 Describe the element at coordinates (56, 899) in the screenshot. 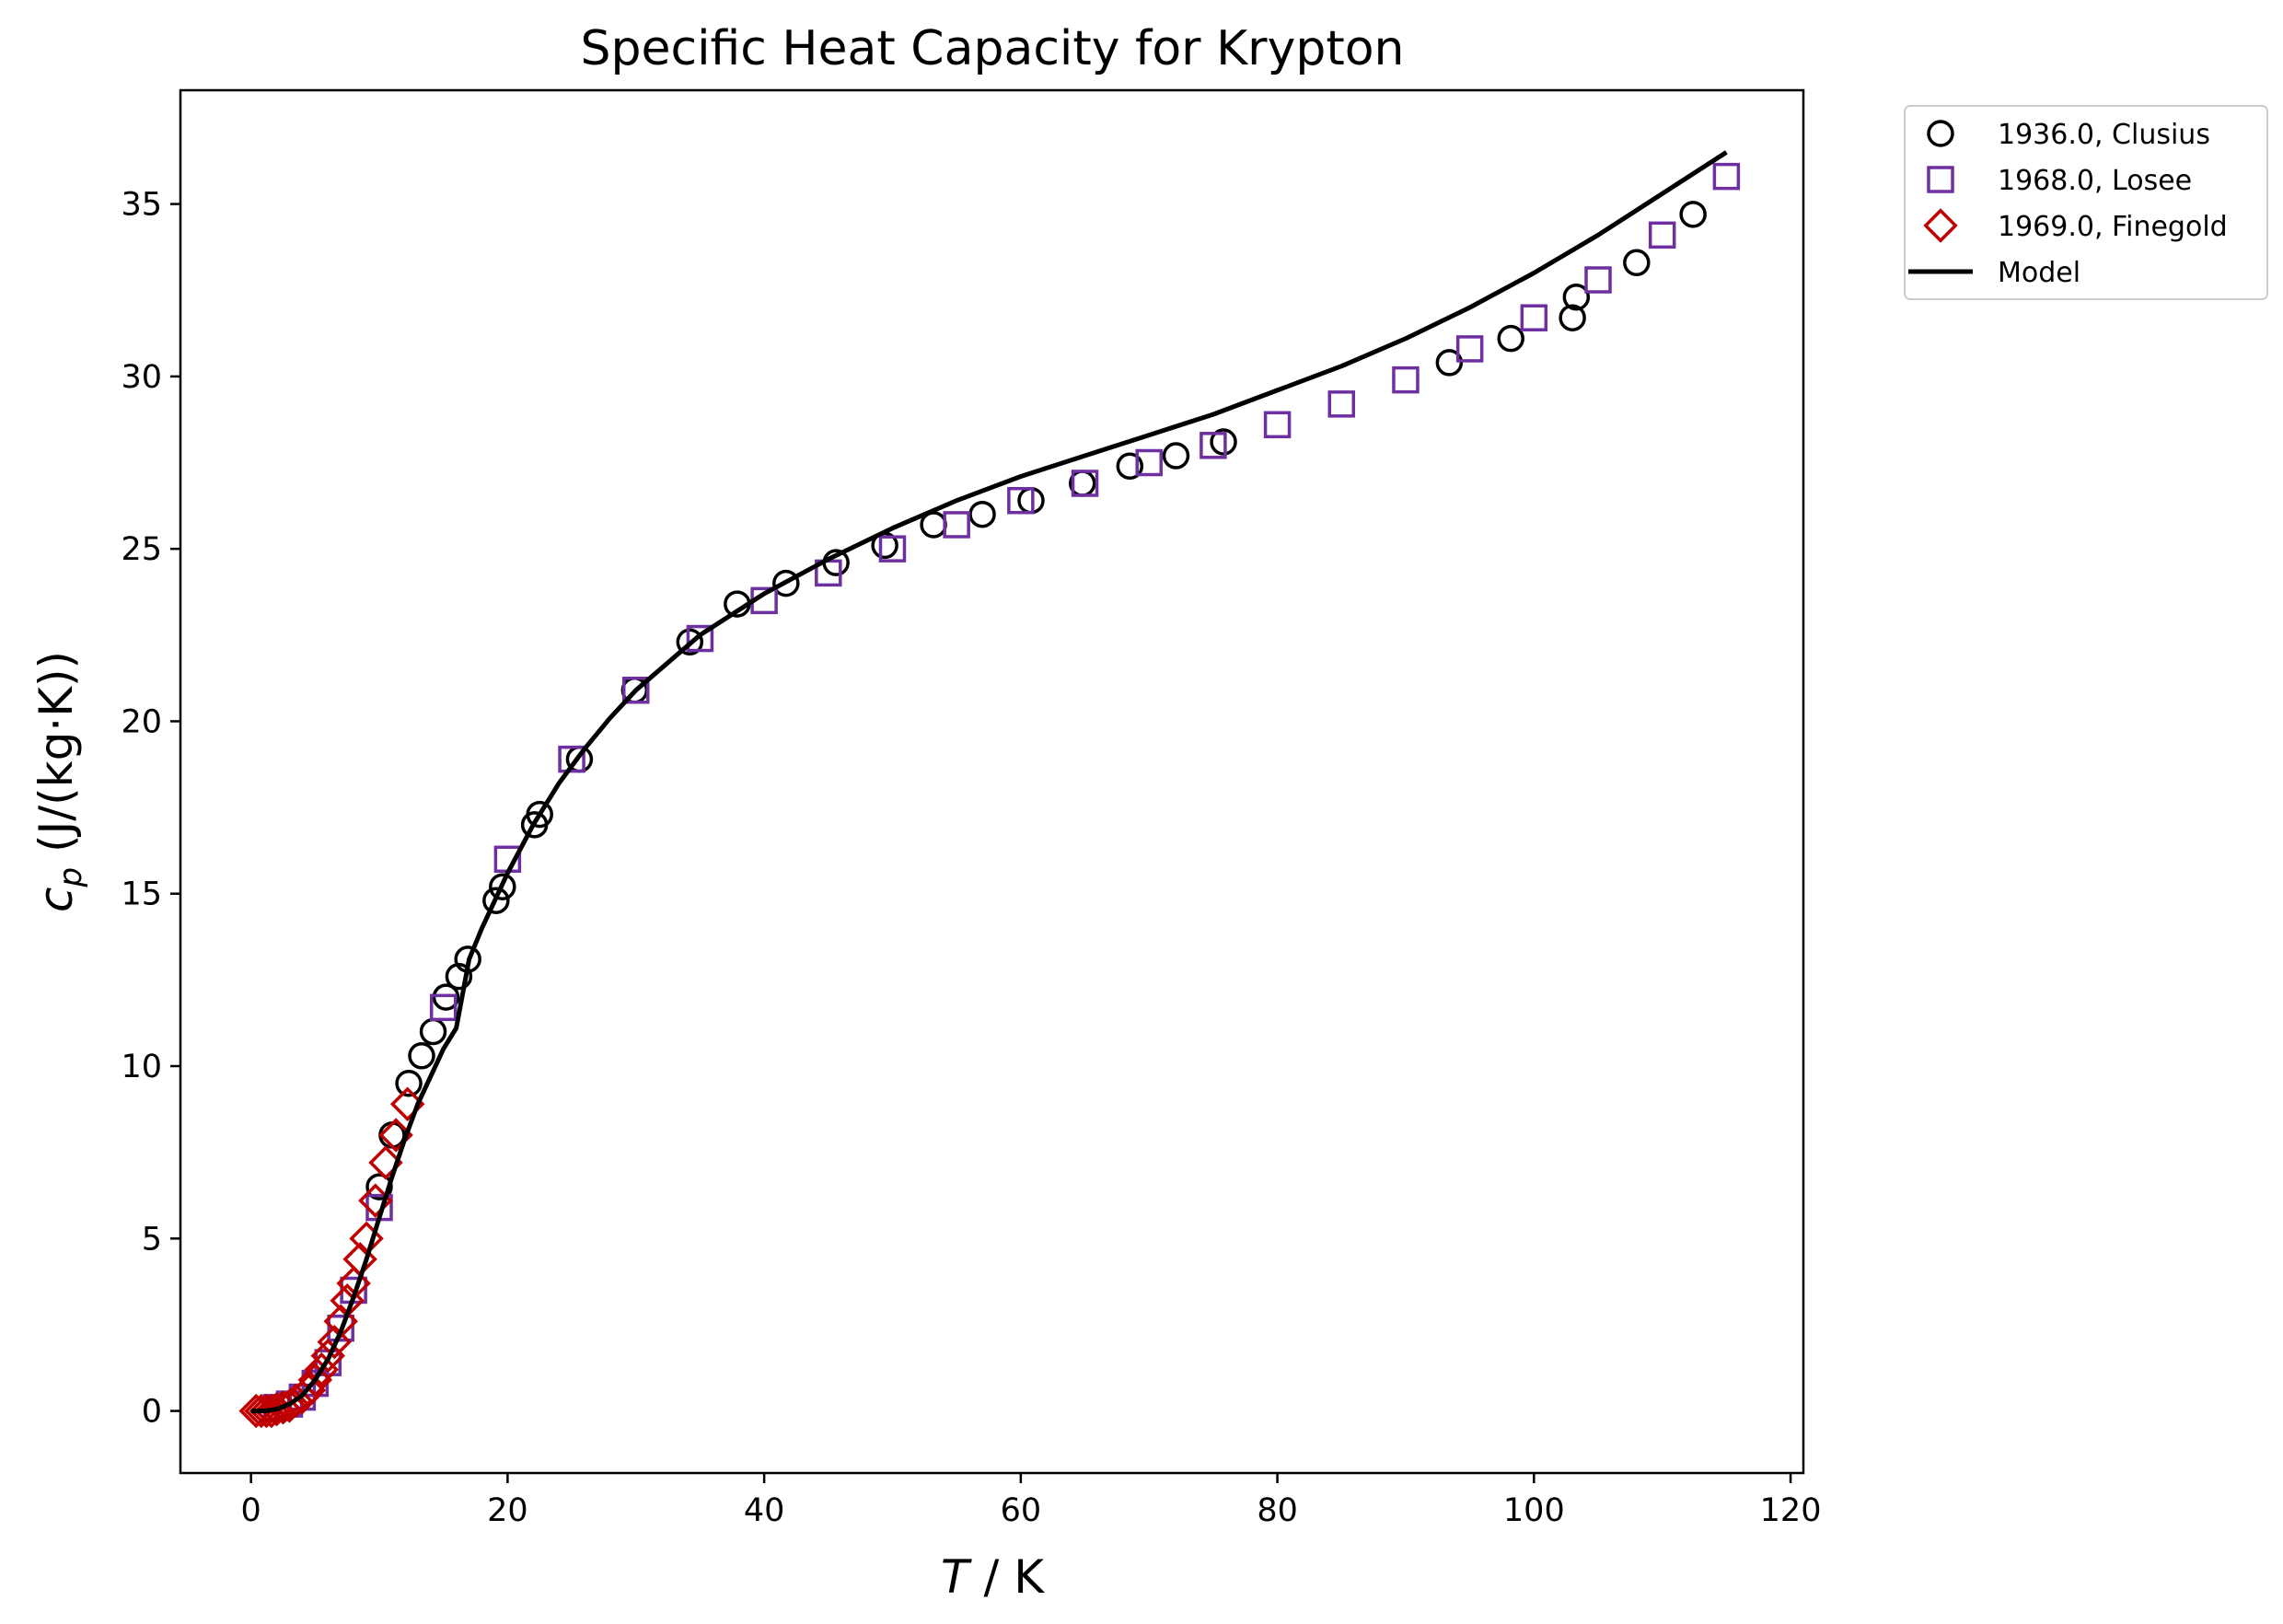

I see `y-axis-label-symbol: c` at that location.